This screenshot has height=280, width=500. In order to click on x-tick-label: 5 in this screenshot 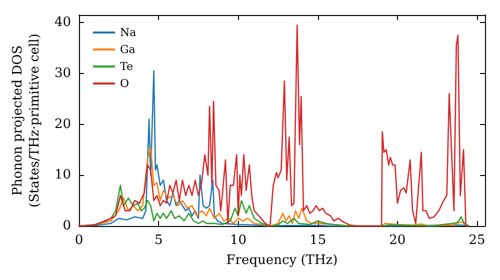, I will do `click(158, 240)`.